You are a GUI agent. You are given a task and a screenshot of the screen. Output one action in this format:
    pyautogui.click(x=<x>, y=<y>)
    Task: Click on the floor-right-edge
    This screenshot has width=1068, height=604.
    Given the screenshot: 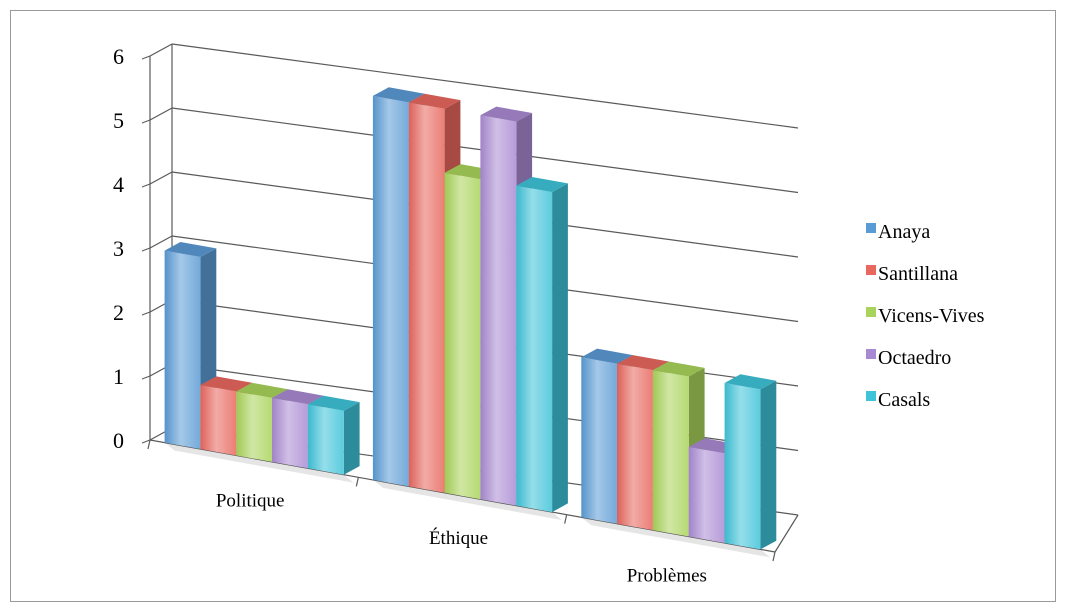 What is the action you would take?
    pyautogui.click(x=786, y=533)
    